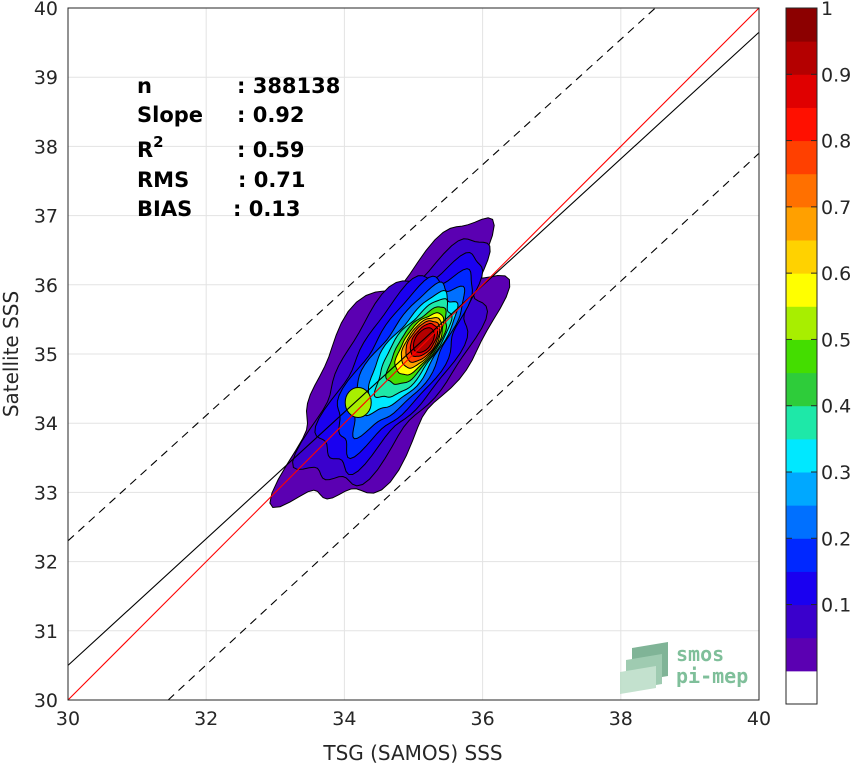  Describe the element at coordinates (144, 86) in the screenshot. I see `stat-label: n` at that location.